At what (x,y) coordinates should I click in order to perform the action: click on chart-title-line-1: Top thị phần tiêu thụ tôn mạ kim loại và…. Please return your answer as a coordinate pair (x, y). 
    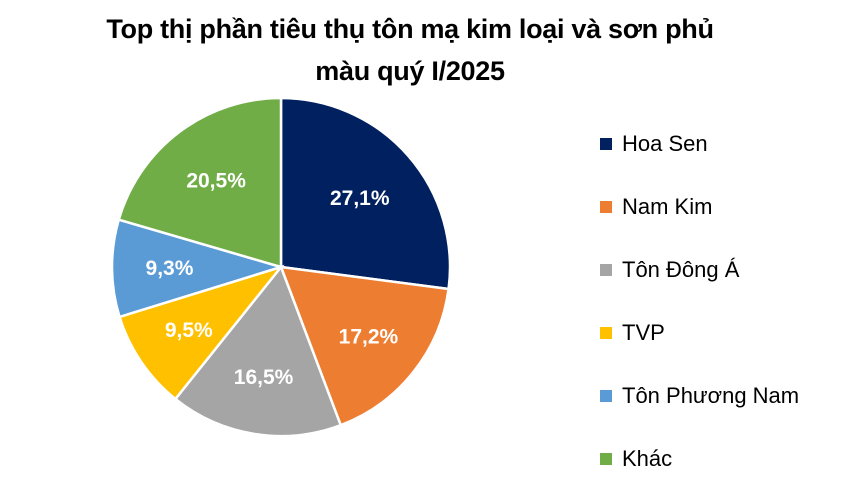
    Looking at the image, I should click on (410, 29).